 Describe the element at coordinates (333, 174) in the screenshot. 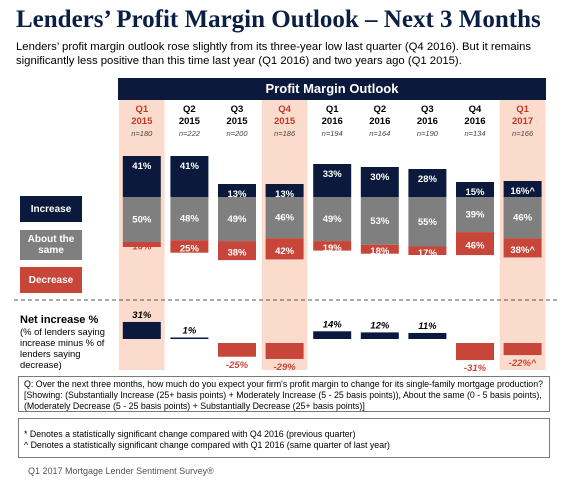

I see `increase-value-label: 33%` at that location.